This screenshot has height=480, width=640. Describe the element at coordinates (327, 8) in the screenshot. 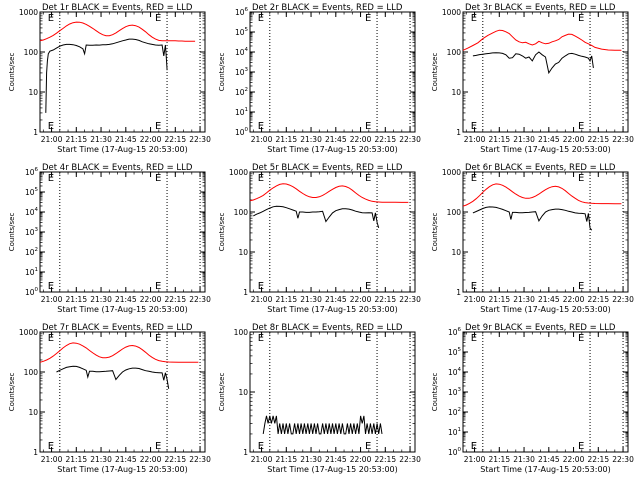

I see `panel-title: Det 2r BLACK = Events, RED = LLD` at that location.